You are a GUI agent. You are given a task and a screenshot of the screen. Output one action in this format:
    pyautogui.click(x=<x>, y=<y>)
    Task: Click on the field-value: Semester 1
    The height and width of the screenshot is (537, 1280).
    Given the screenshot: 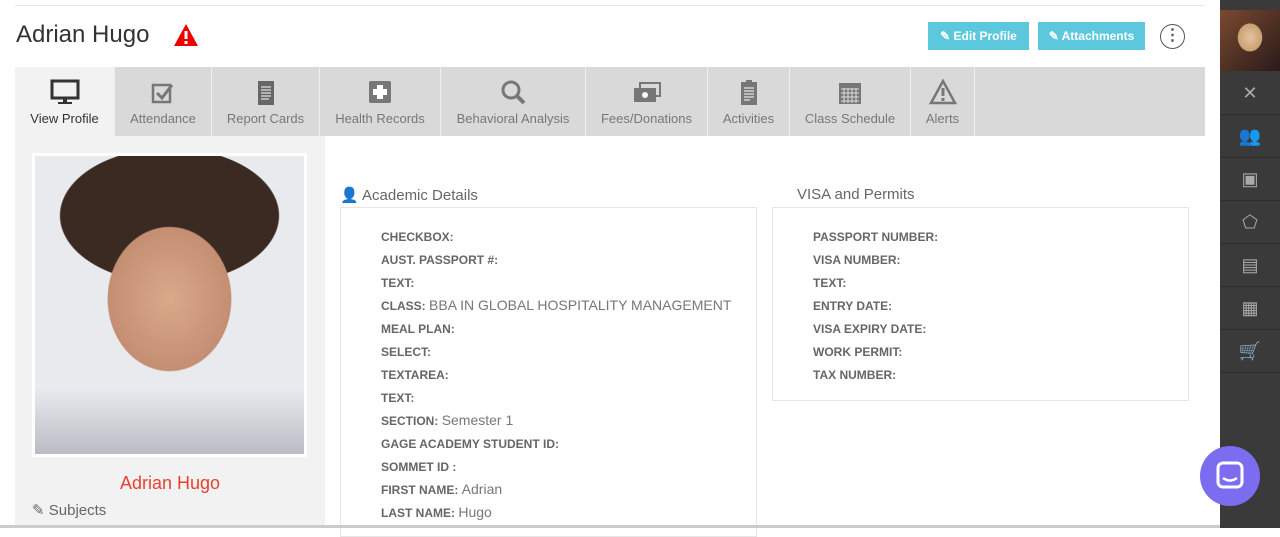 What is the action you would take?
    pyautogui.click(x=477, y=420)
    